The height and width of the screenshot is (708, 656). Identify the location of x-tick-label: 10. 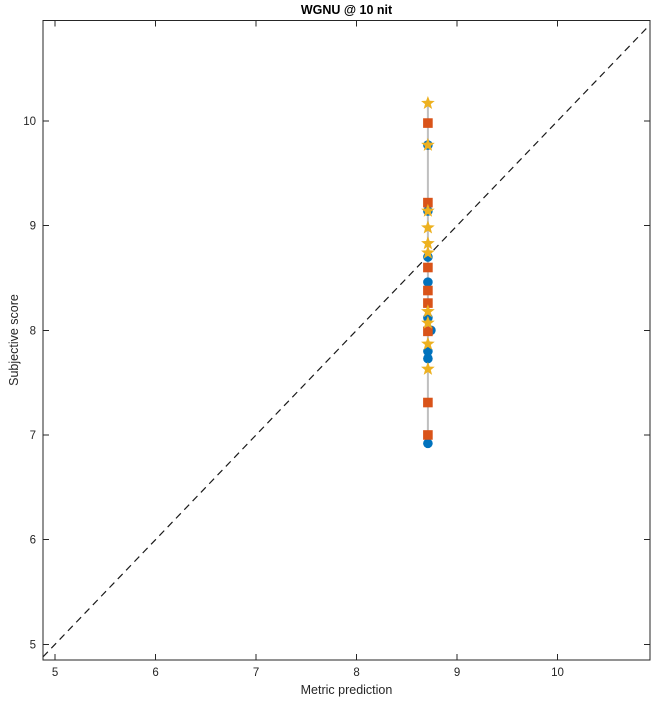
(557, 673).